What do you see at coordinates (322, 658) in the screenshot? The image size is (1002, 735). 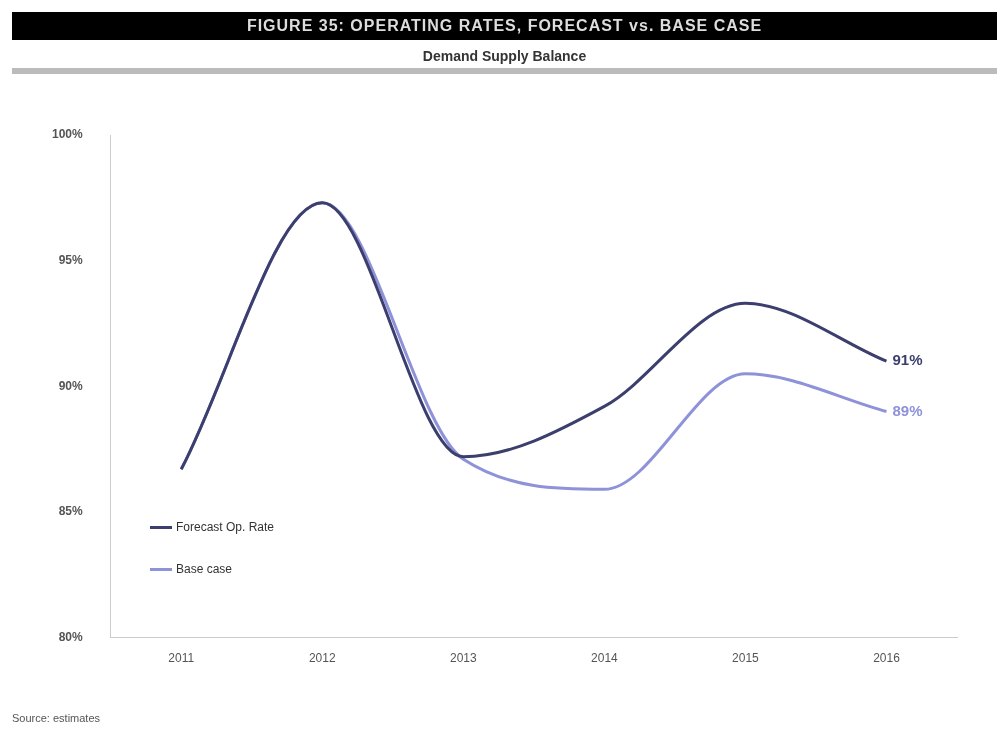 I see `x-tick-label: 2012` at bounding box center [322, 658].